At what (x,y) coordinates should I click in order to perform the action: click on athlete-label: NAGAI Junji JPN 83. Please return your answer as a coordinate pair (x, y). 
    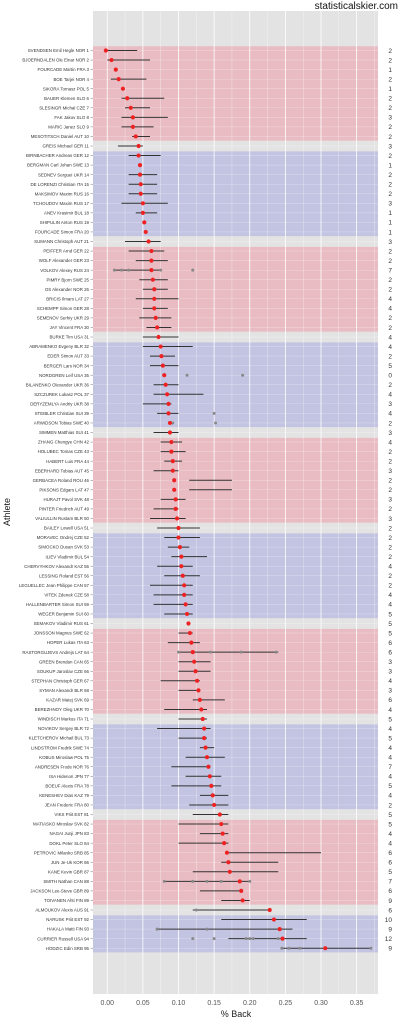
    Looking at the image, I should click on (69, 833).